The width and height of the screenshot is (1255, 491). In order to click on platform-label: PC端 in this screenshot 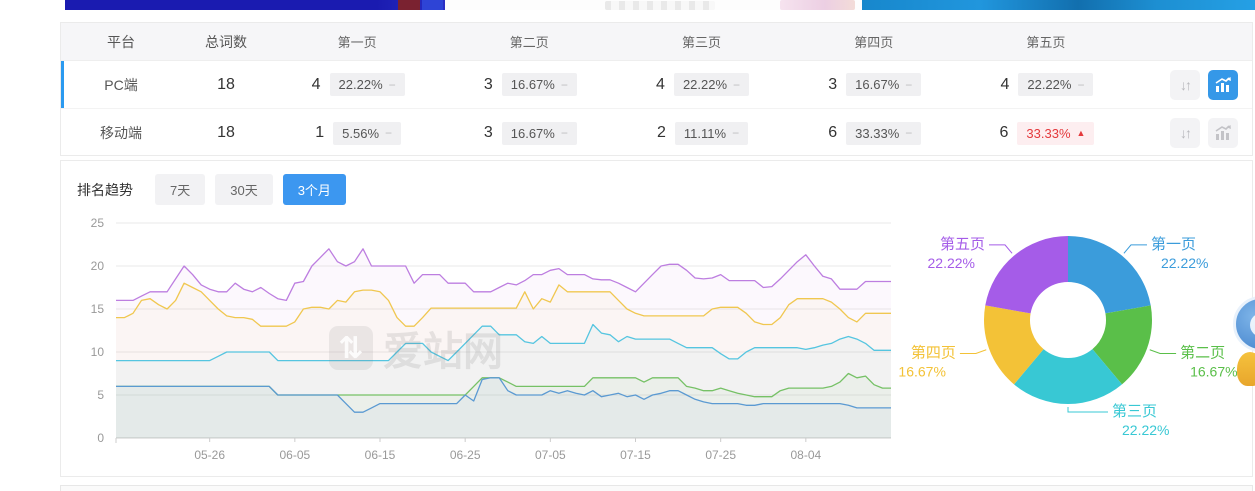, I will do `click(121, 84)`.